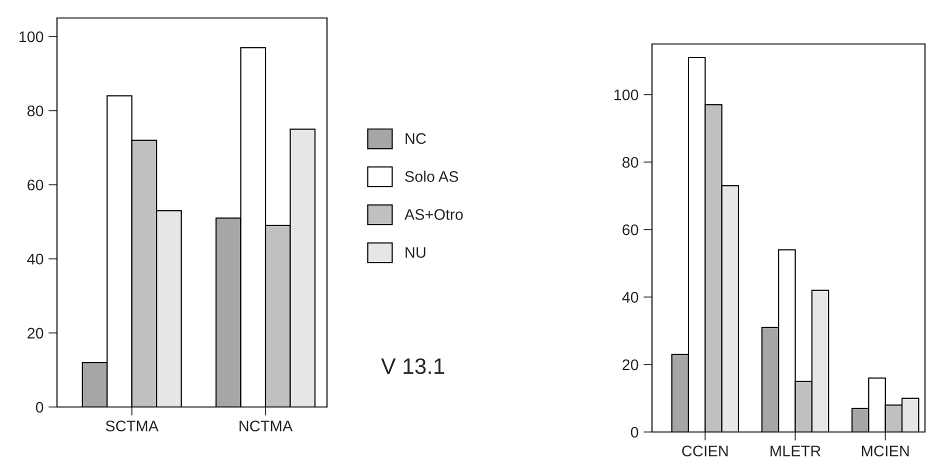  Describe the element at coordinates (416, 252) in the screenshot. I see `legend-label: NU` at that location.